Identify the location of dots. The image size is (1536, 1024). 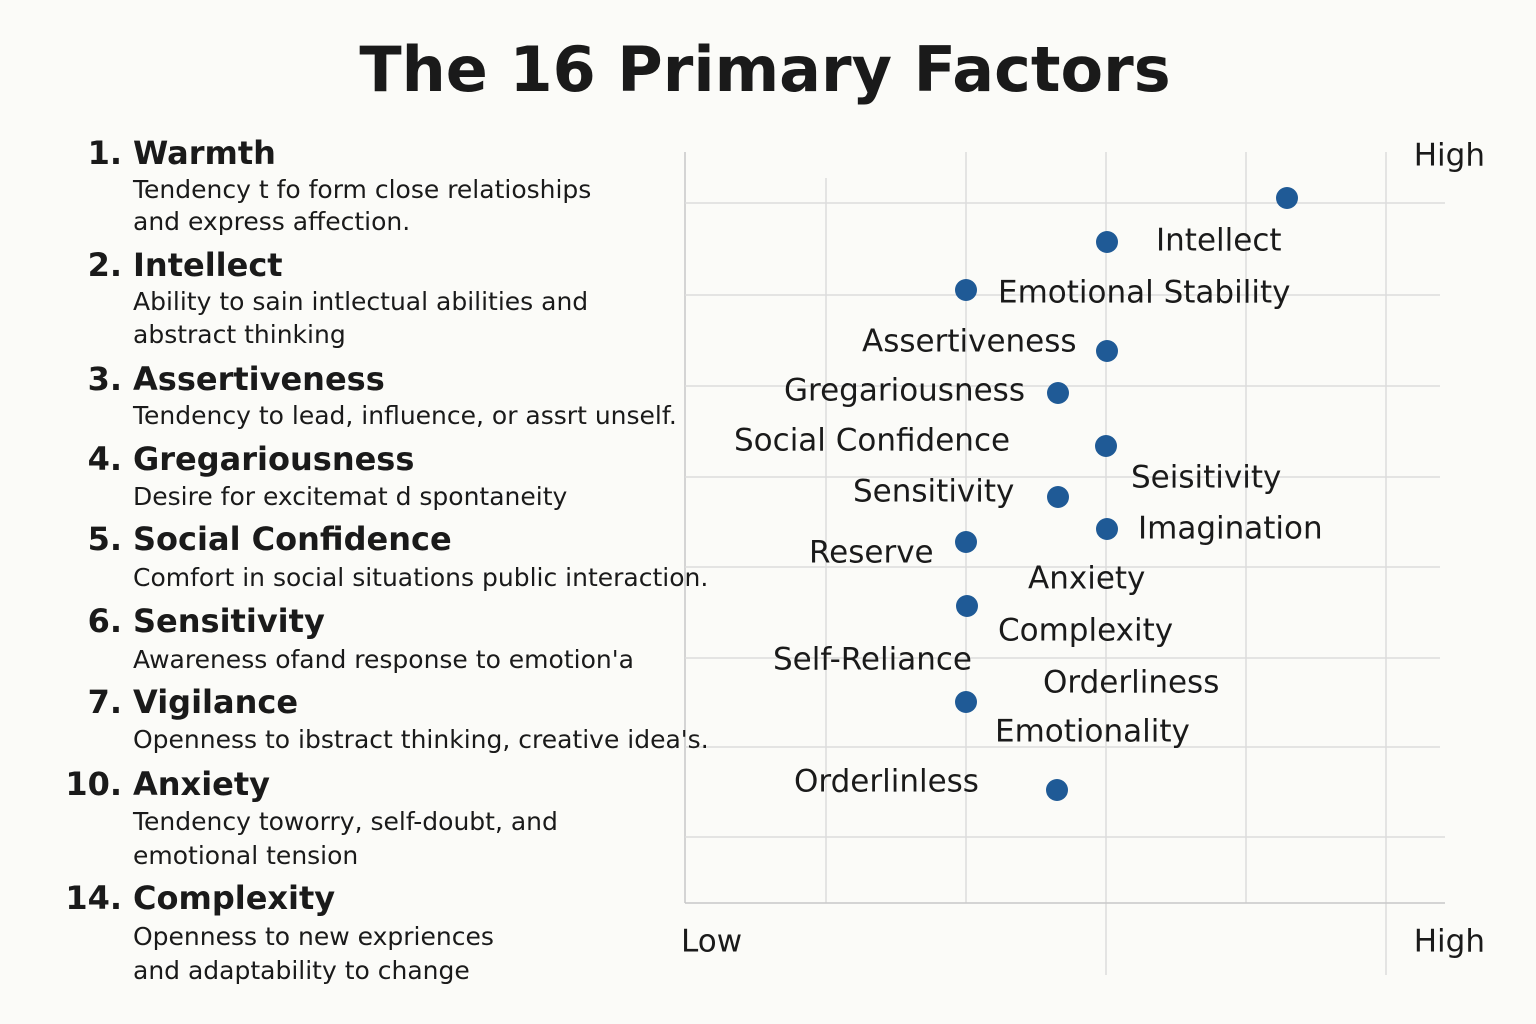
(1126, 494).